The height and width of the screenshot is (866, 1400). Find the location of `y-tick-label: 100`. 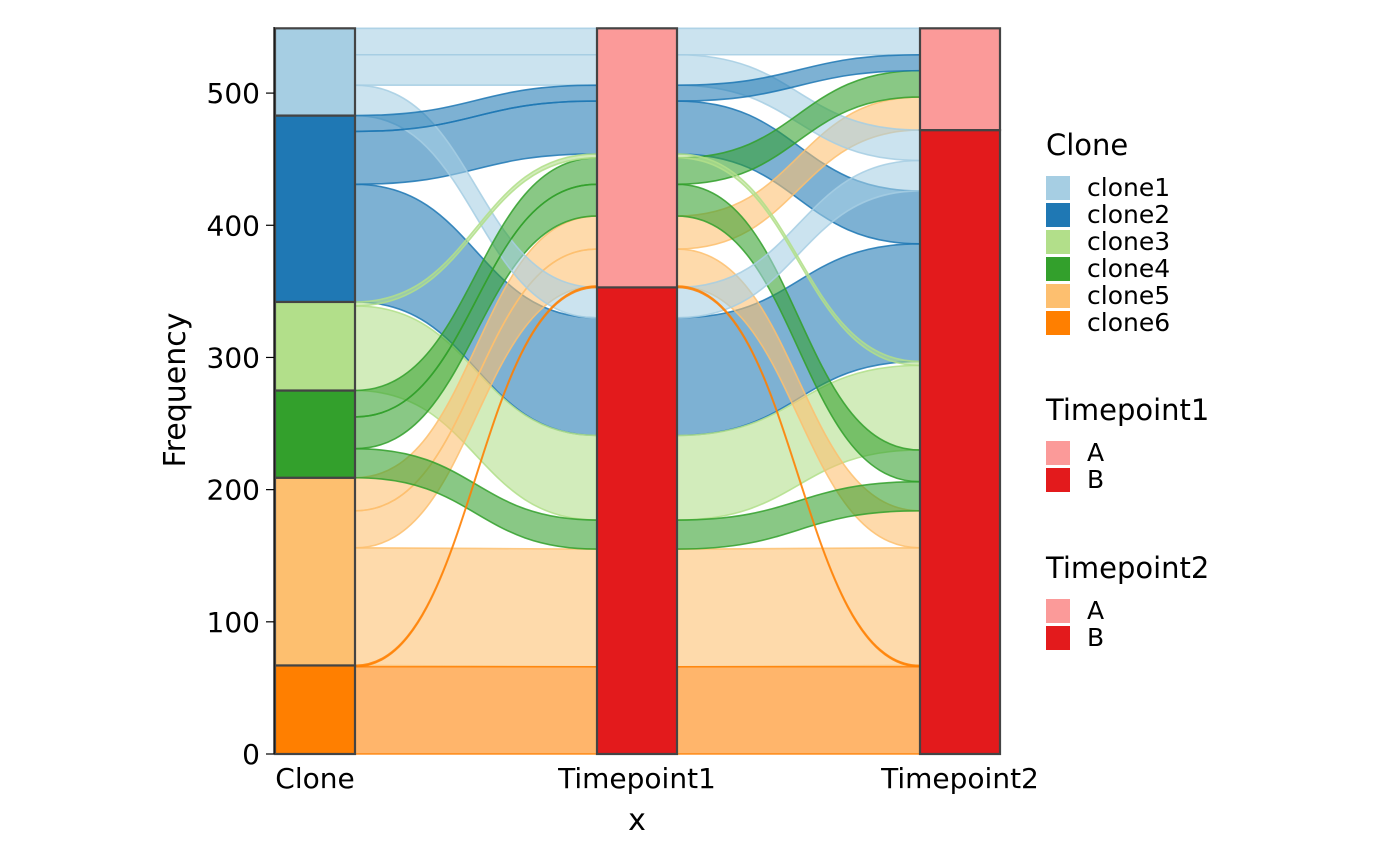

y-tick-label: 100 is located at coordinates (233, 622).